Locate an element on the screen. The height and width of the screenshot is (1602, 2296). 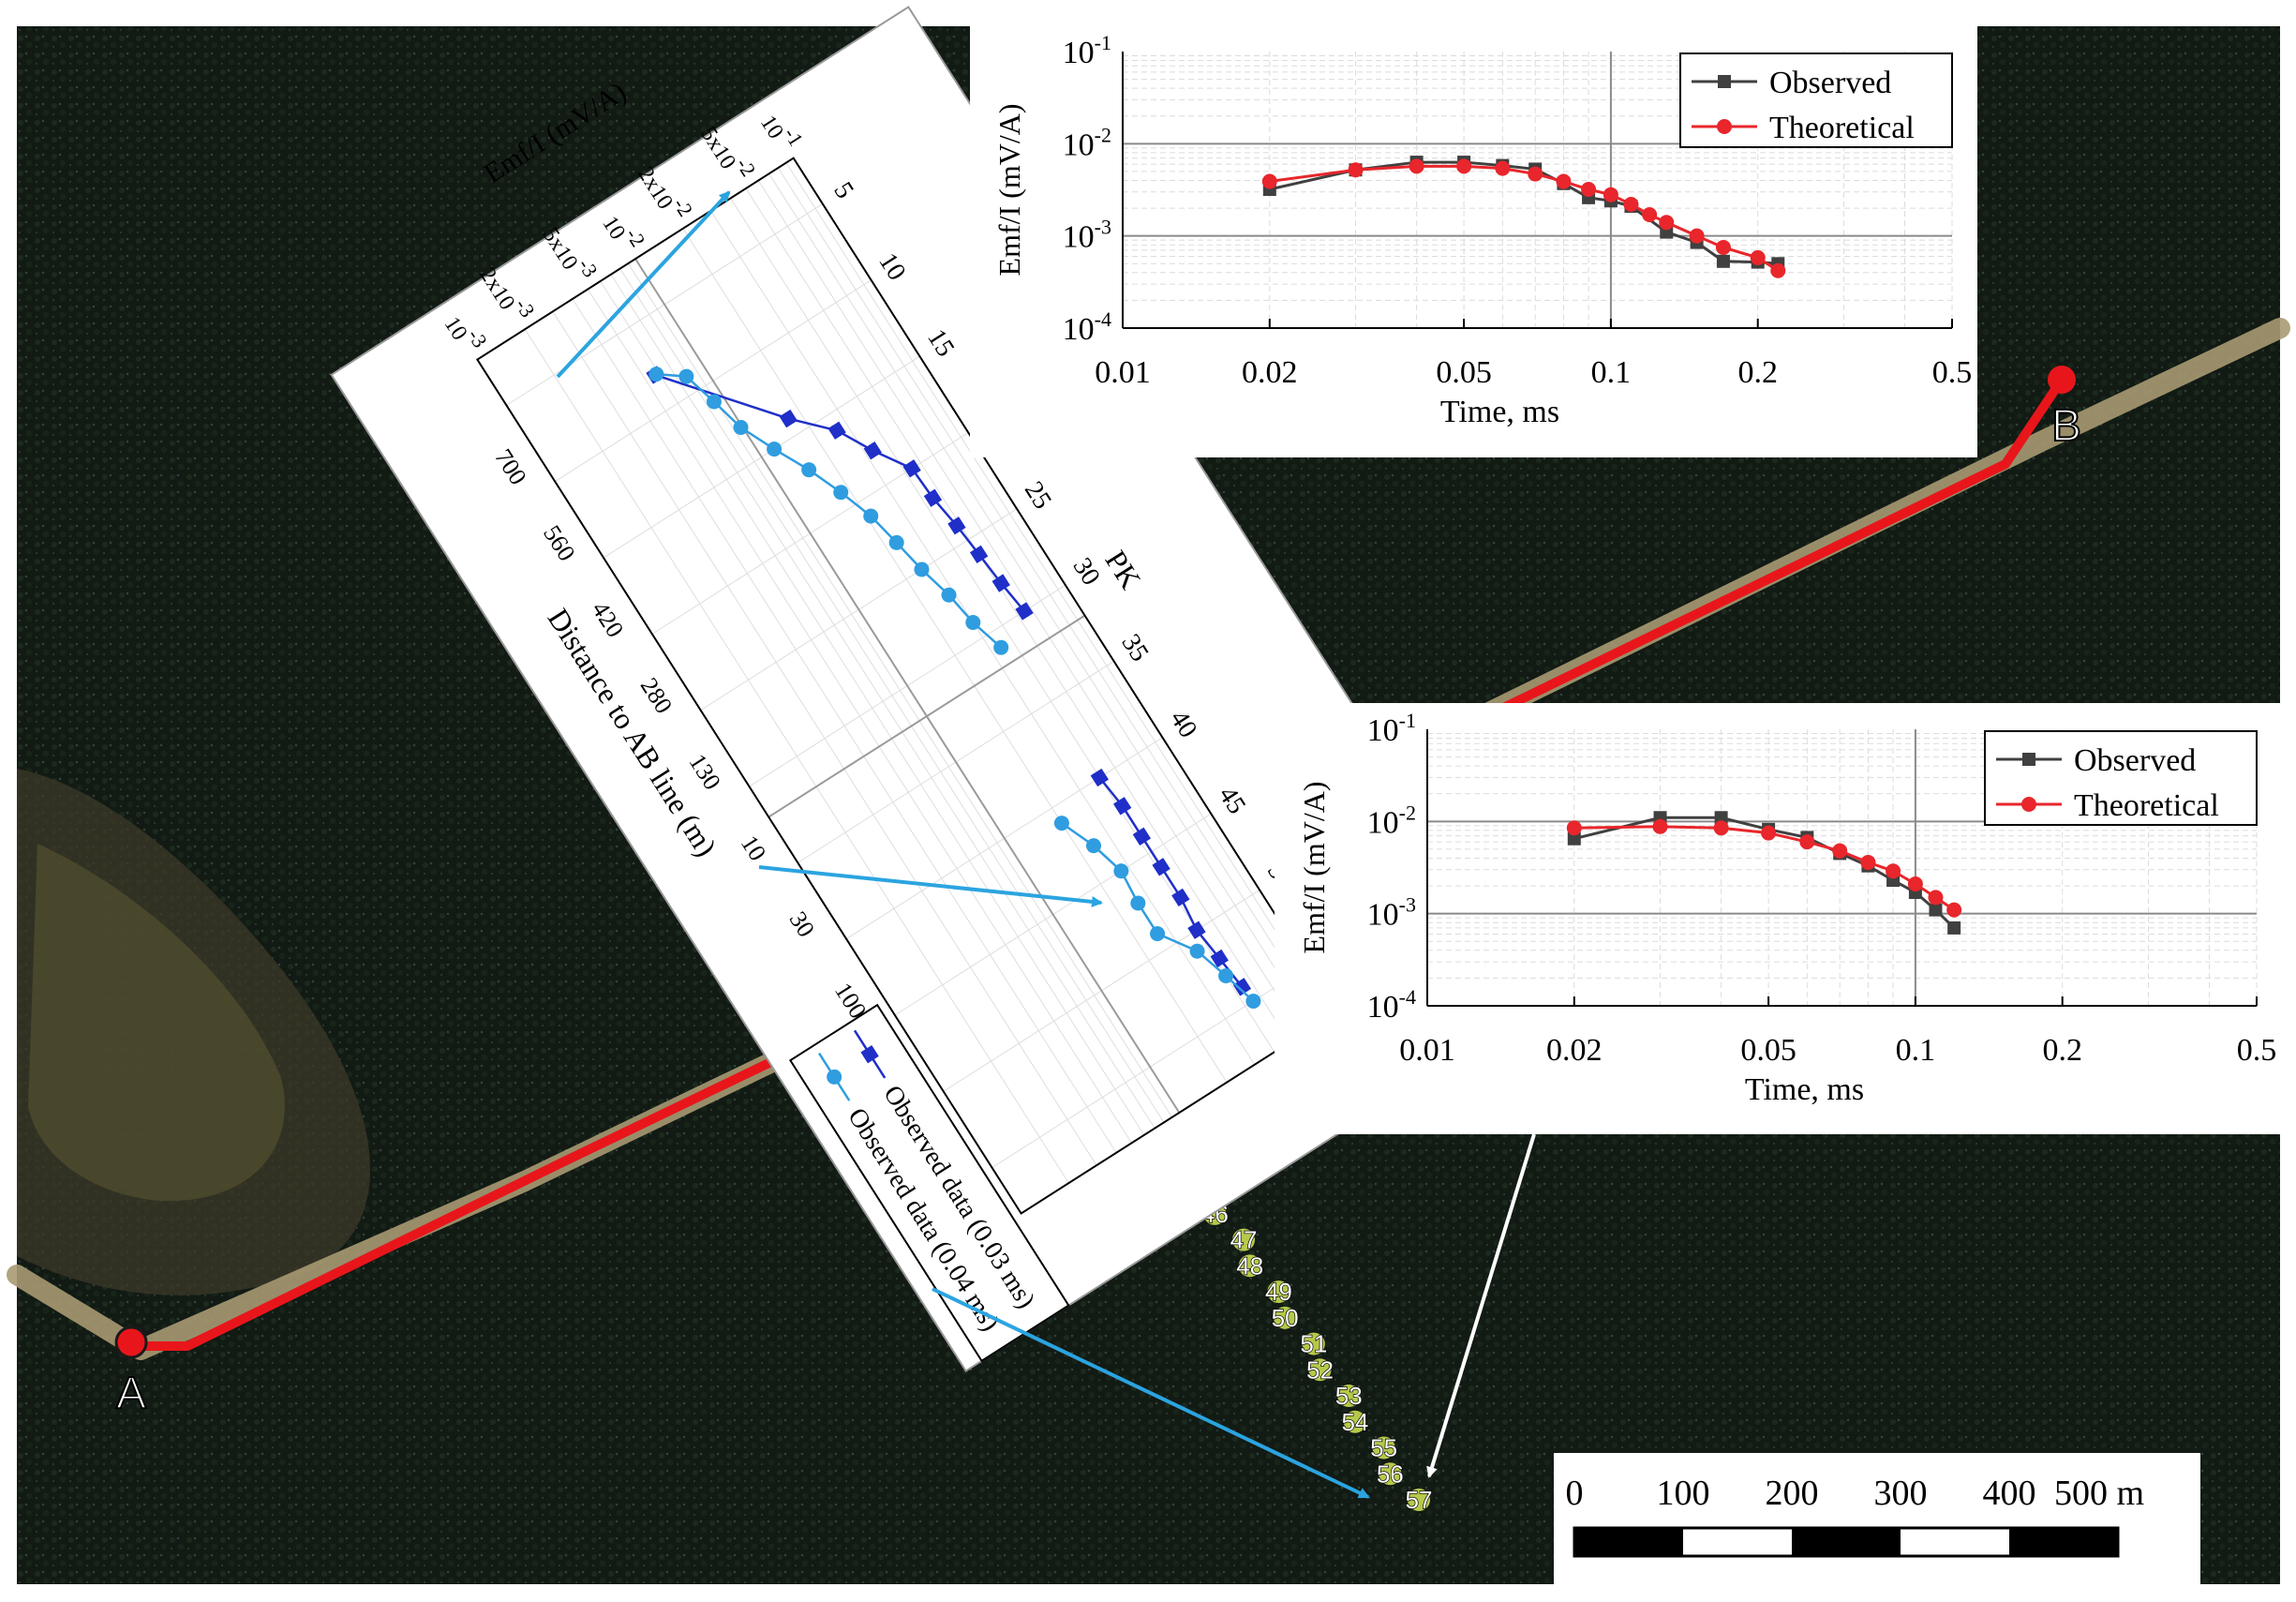
arrow-profile-to-pk57 is located at coordinates (1151, 1393).